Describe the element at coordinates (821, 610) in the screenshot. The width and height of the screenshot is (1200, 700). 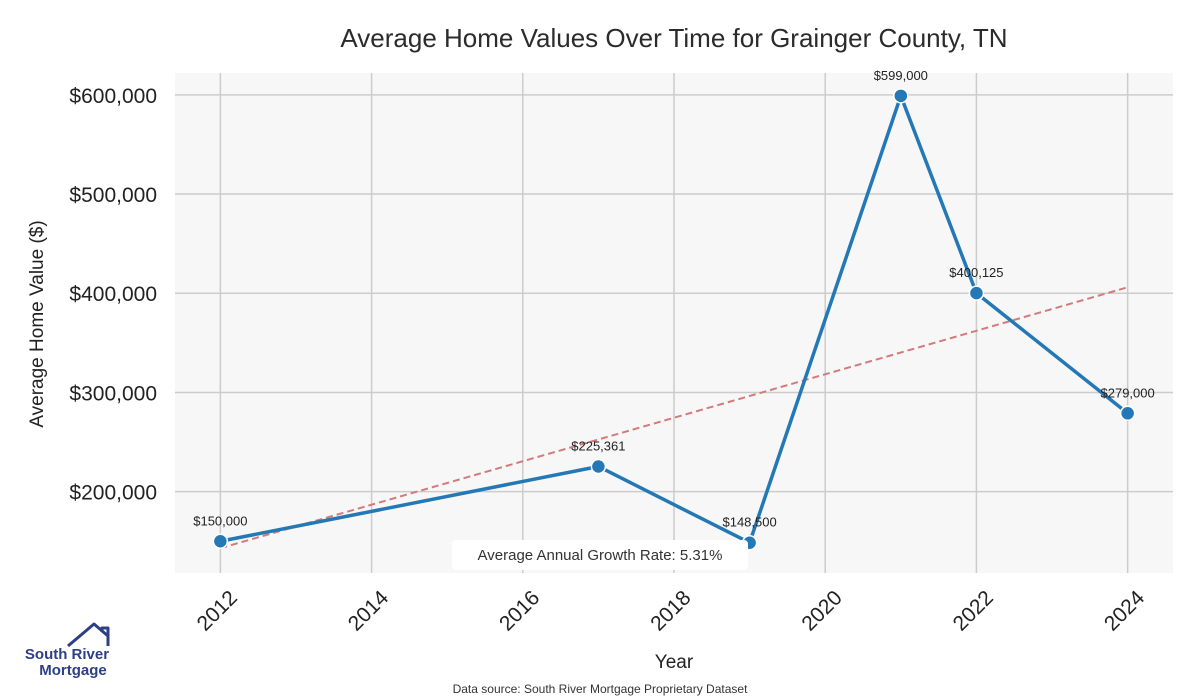
I see `x-tick-label: 2020` at that location.